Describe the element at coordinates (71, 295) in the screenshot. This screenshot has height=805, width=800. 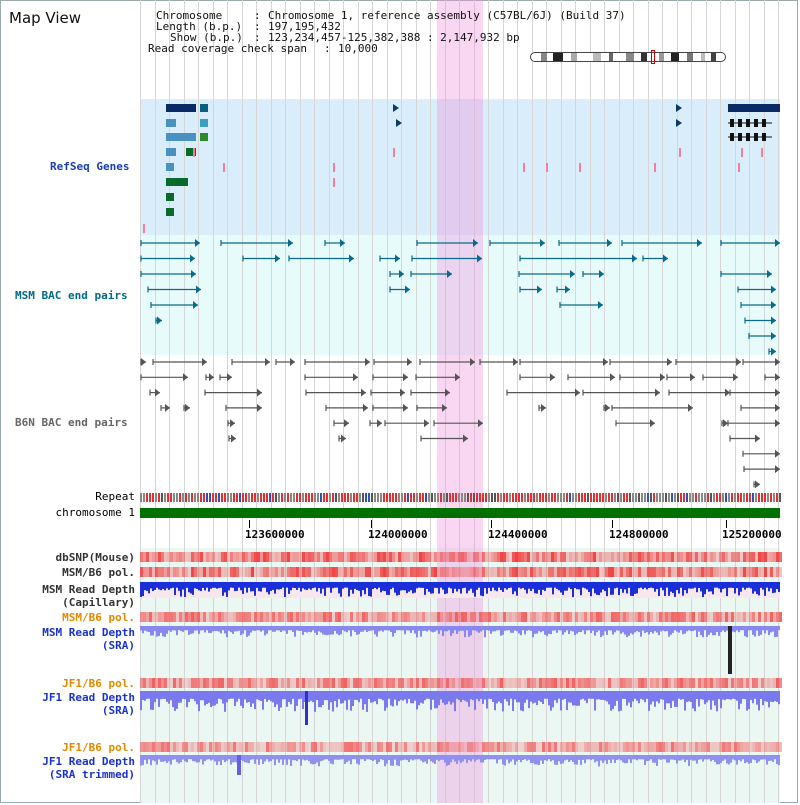
I see `track-label-msm-bac: MSM BAC end pairs` at that location.